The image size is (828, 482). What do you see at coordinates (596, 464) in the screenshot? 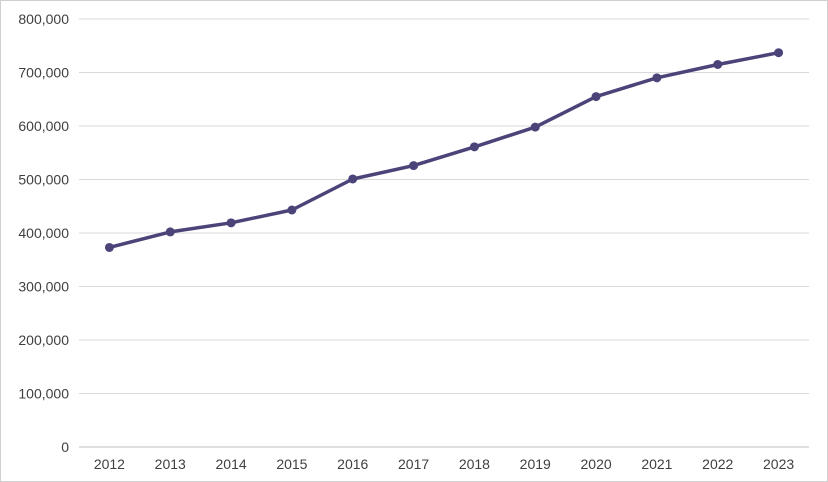
I see `x-tick-label: 2020` at bounding box center [596, 464].